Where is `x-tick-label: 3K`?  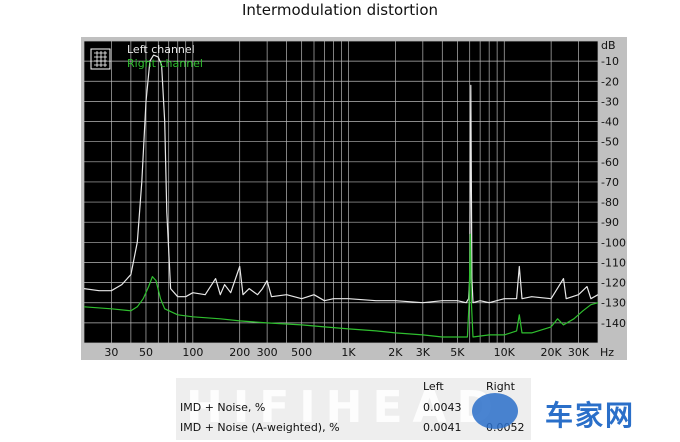
x-tick-label: 3K is located at coordinates (423, 352).